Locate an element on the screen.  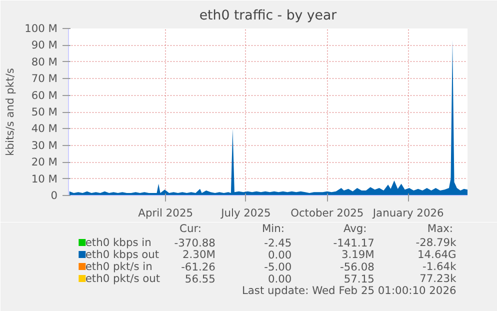
y-tick-label: 0 is located at coordinates (54, 195).